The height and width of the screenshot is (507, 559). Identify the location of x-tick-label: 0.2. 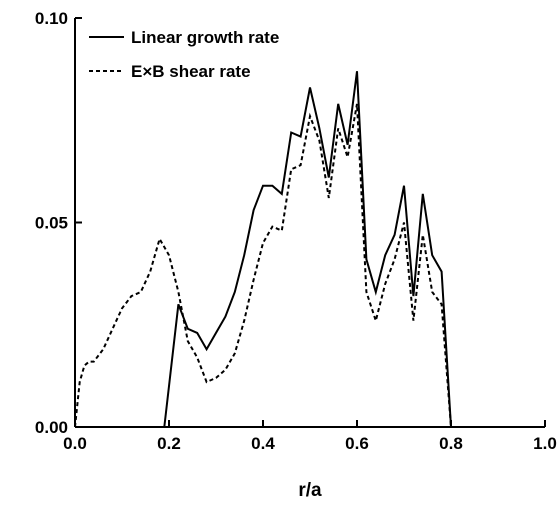
(169, 443).